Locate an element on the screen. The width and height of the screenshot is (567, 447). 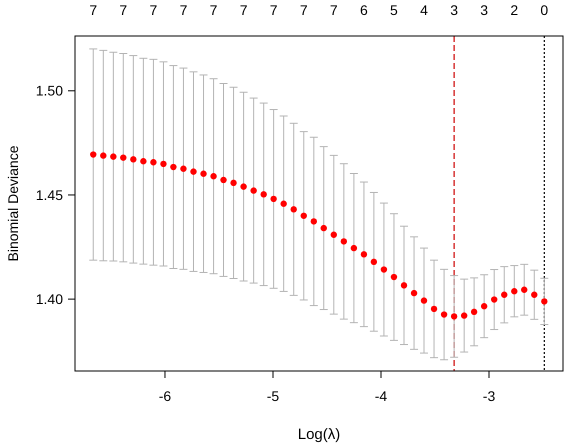
x-axis-title: Log(λ) is located at coordinates (319, 434).